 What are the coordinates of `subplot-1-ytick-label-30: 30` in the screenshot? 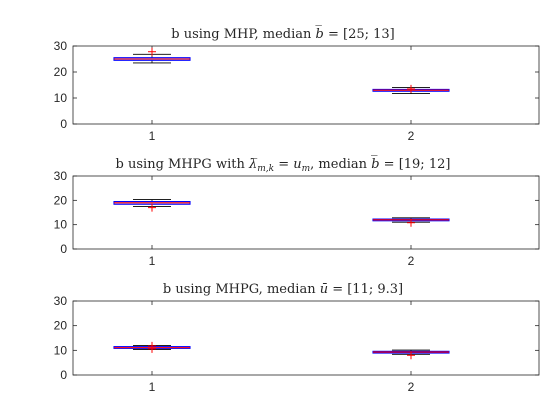 It's located at (61, 46).